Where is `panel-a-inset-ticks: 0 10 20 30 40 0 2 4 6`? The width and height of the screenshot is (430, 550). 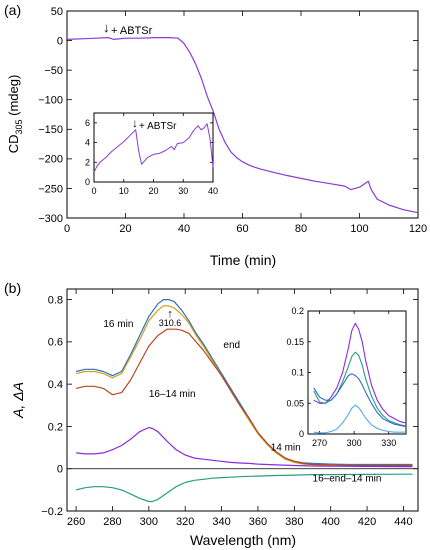
panel-a-inset-ticks: 0 10 20 30 40 0 2 4 6 is located at coordinates (151, 154).